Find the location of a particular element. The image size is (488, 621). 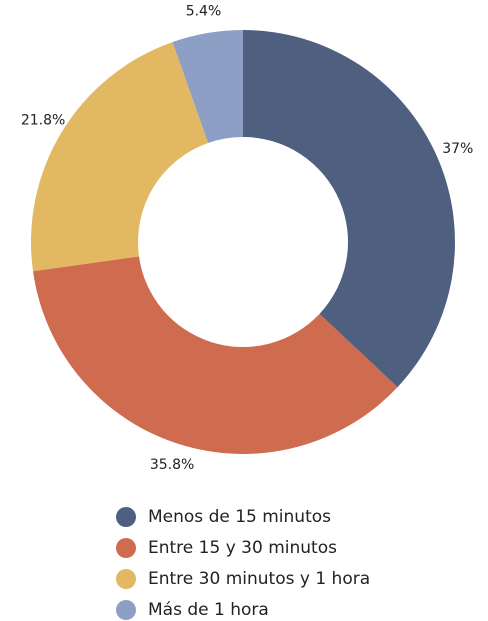

legend-label: Más de 1 hora is located at coordinates (208, 610).